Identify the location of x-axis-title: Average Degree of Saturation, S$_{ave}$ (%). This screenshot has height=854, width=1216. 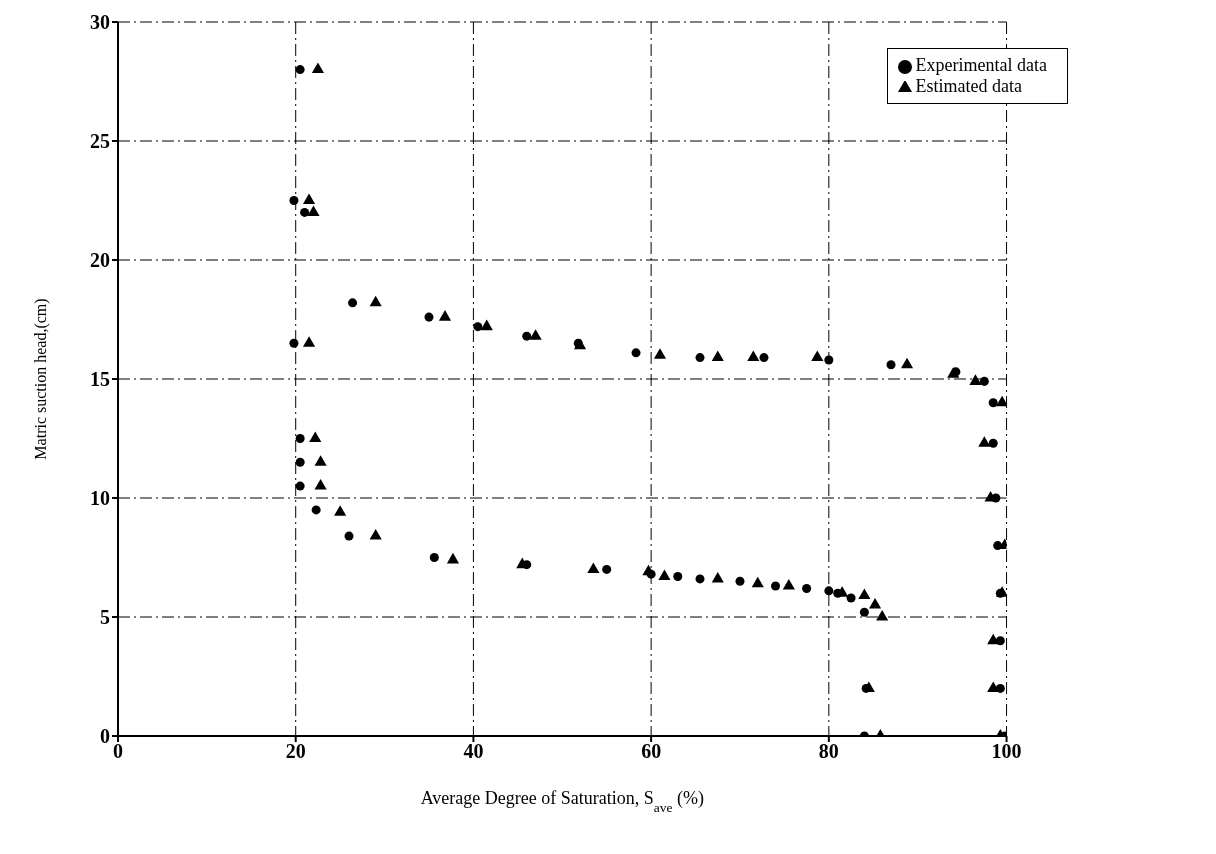
(562, 801).